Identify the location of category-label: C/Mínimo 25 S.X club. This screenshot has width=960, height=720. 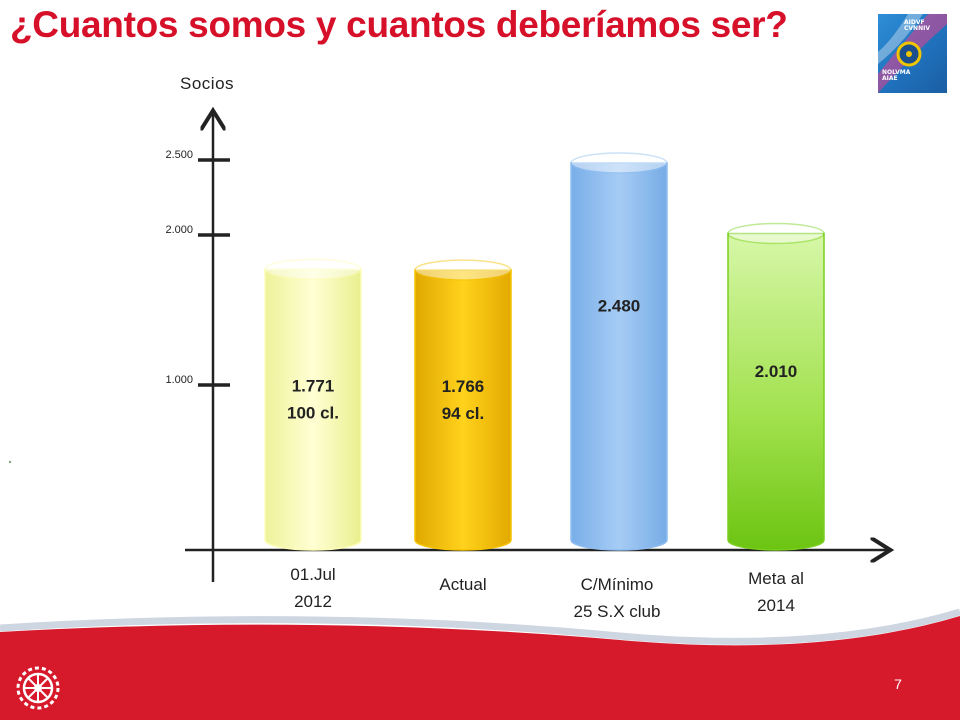
(617, 598).